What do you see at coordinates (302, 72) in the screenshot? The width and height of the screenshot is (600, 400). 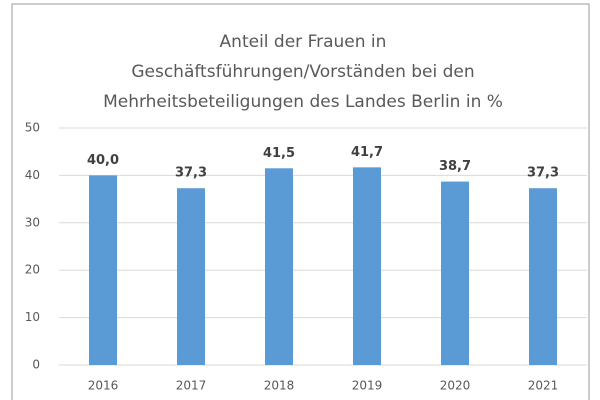 I see `chart-title: Geschäftsführungen/Vorständen bei den` at bounding box center [302, 72].